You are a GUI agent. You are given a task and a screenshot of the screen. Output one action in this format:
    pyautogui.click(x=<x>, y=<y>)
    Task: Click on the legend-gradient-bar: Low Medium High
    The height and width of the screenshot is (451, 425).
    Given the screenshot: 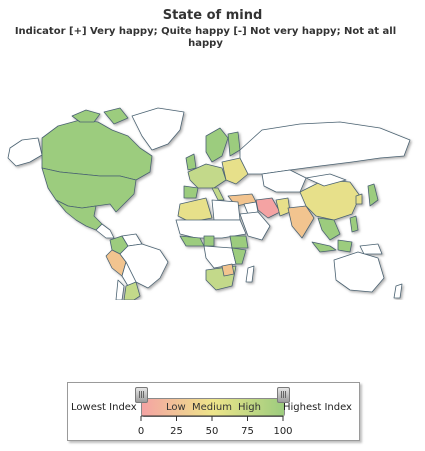 What is the action you would take?
    pyautogui.click(x=213, y=407)
    